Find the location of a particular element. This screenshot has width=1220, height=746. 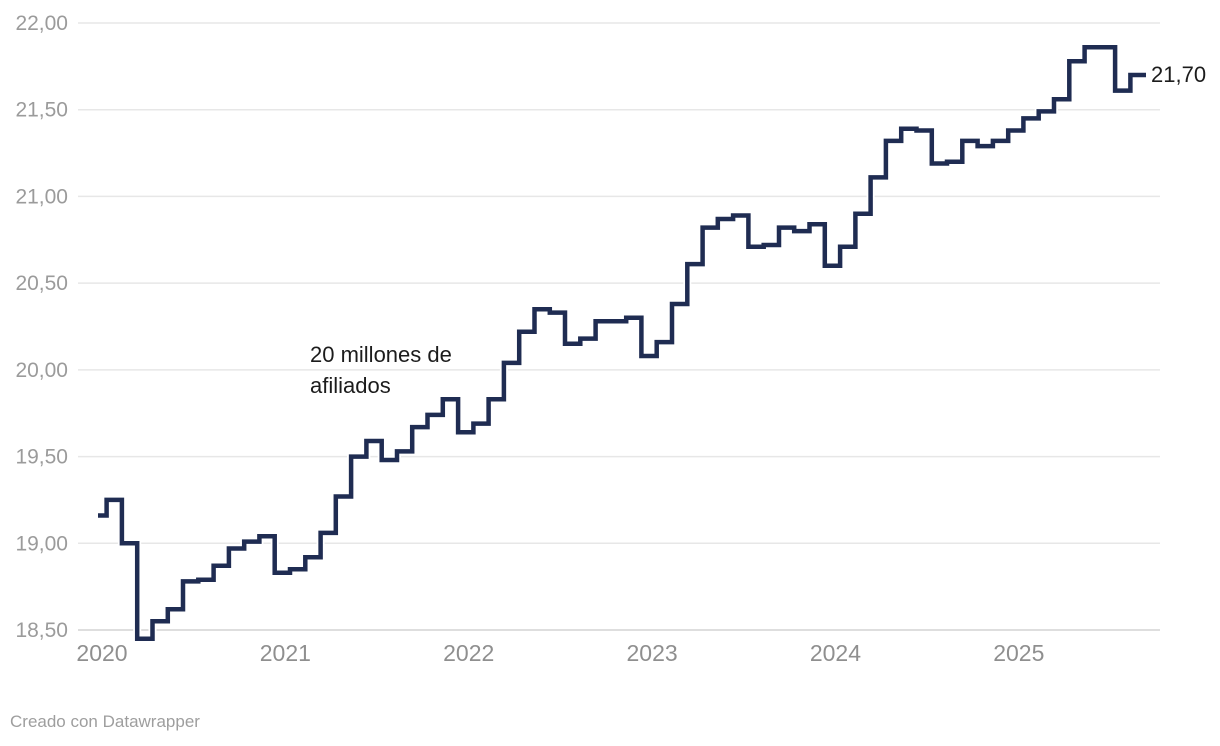

x-axis-year-label: 2025 is located at coordinates (1018, 653).